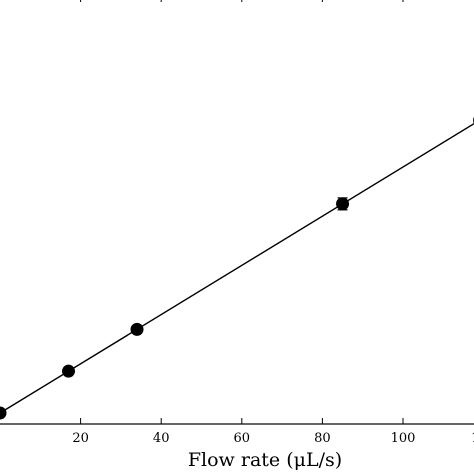 This screenshot has width=474, height=474. Describe the element at coordinates (161, 438) in the screenshot. I see `x-tick-label: 40` at that location.